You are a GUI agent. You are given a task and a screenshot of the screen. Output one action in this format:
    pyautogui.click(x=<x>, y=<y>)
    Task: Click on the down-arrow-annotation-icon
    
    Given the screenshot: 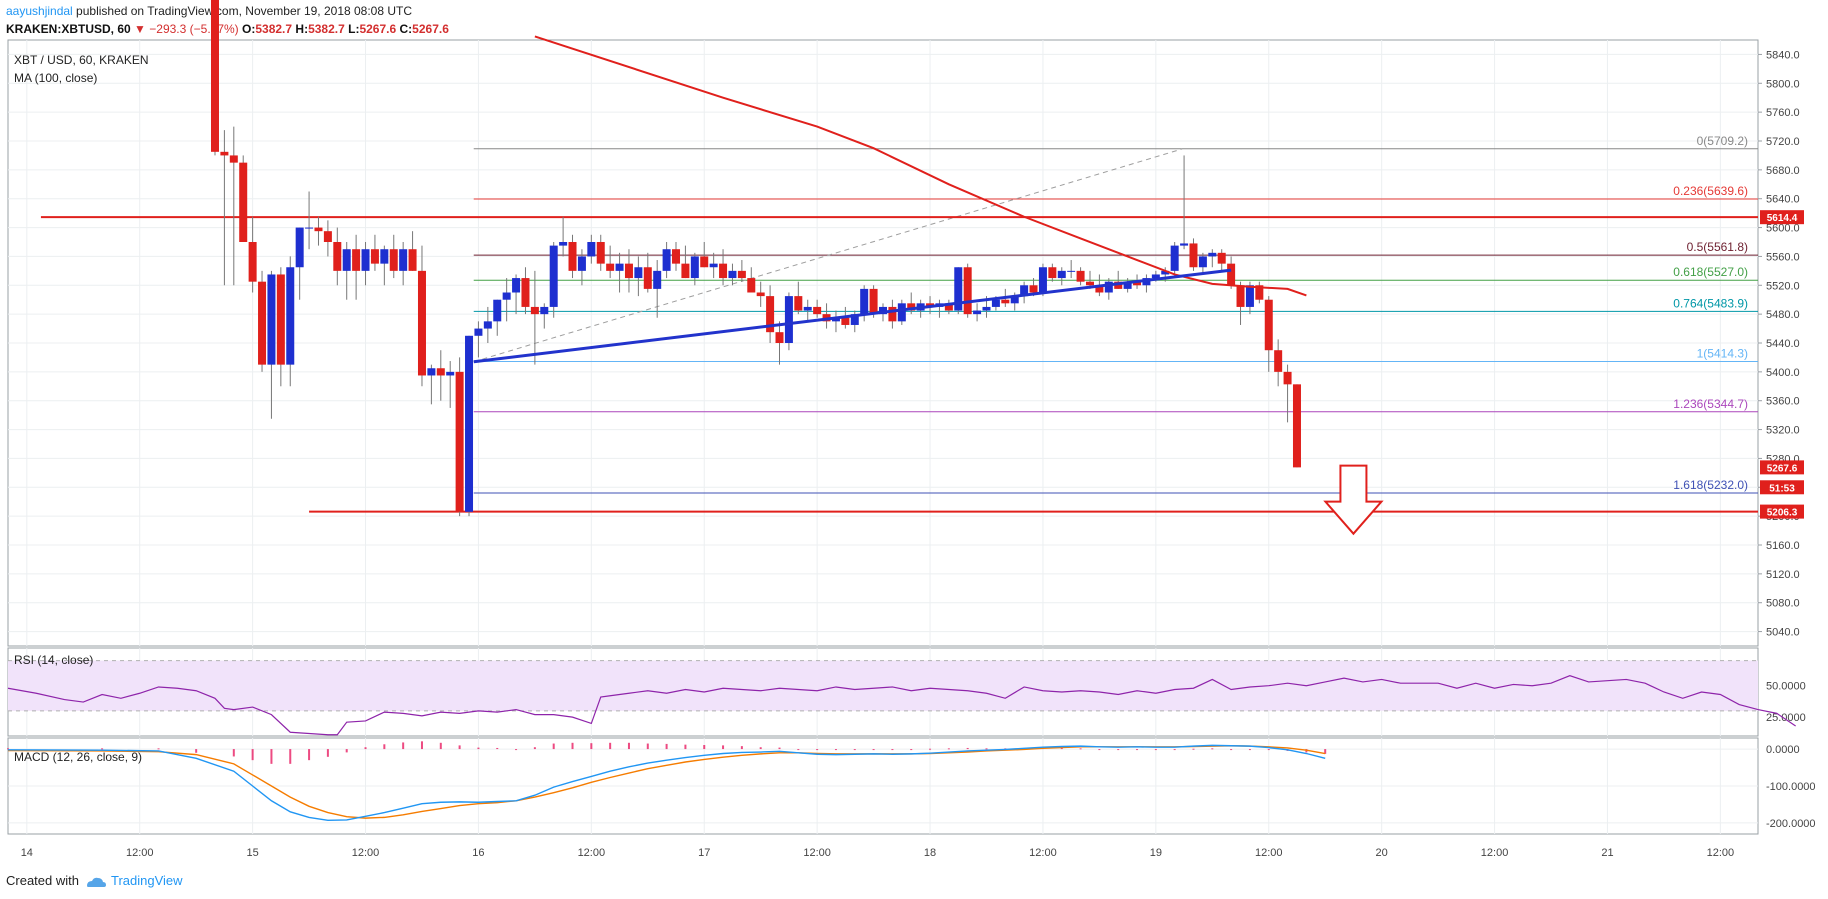 What is the action you would take?
    pyautogui.click(x=1353, y=500)
    